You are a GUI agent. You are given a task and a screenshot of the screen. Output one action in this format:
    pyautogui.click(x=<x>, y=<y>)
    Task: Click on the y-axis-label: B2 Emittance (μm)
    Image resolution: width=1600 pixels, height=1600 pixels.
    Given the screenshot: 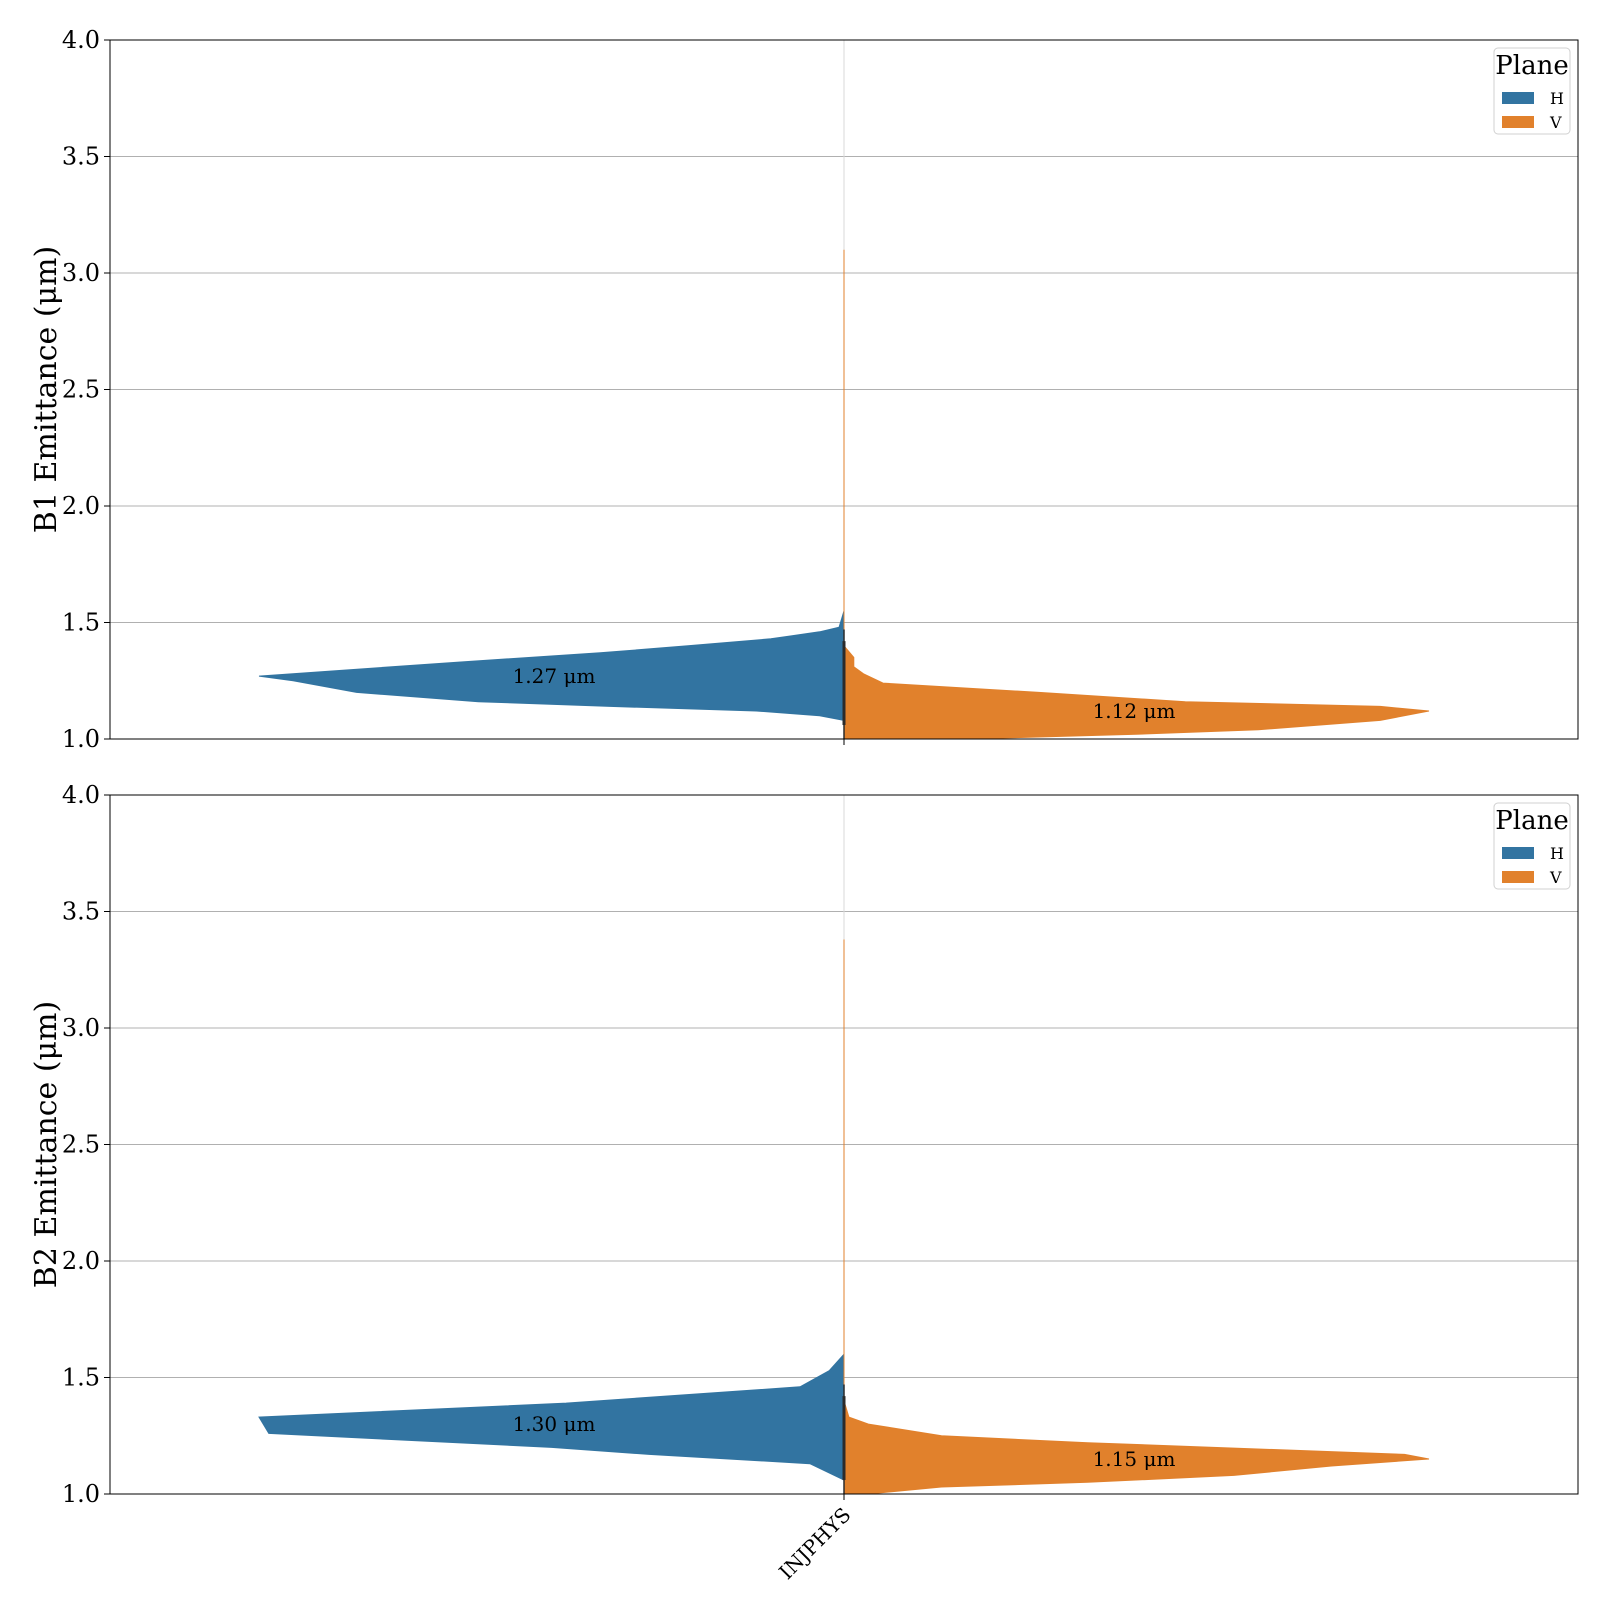 What is the action you would take?
    pyautogui.click(x=46, y=1144)
    